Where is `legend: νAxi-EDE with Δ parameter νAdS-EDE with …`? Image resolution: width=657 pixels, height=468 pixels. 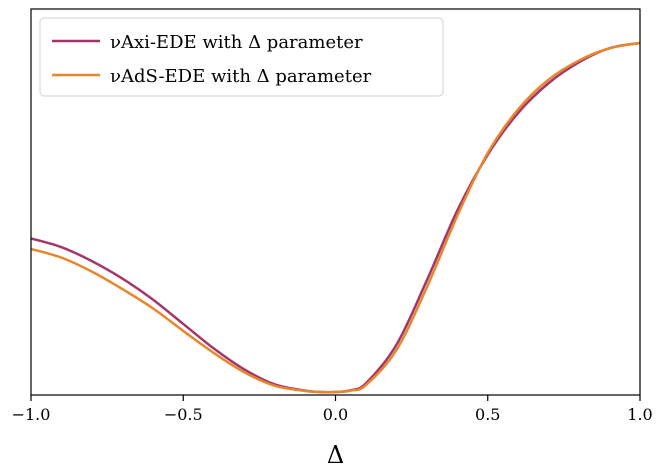
legend: νAxi-EDE with Δ parameter νAdS-EDE with … is located at coordinates (241, 57).